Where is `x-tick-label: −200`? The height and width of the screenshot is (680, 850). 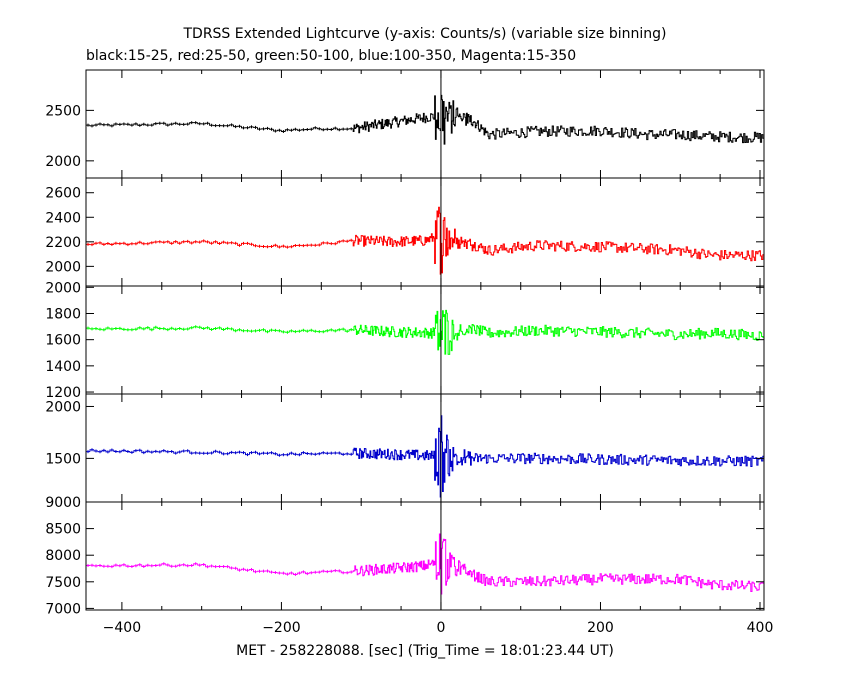 x-tick-label: −200 is located at coordinates (281, 628).